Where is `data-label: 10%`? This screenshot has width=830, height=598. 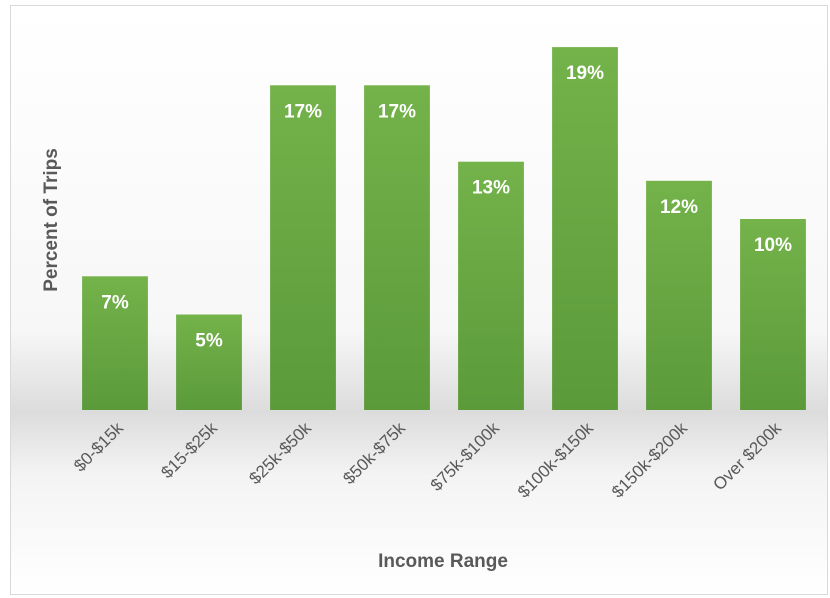
data-label: 10% is located at coordinates (773, 245).